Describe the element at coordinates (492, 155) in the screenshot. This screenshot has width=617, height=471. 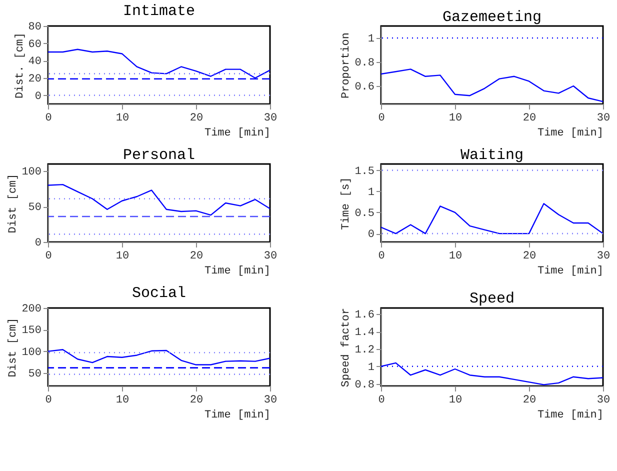
I see `chart-title: Waiting` at that location.